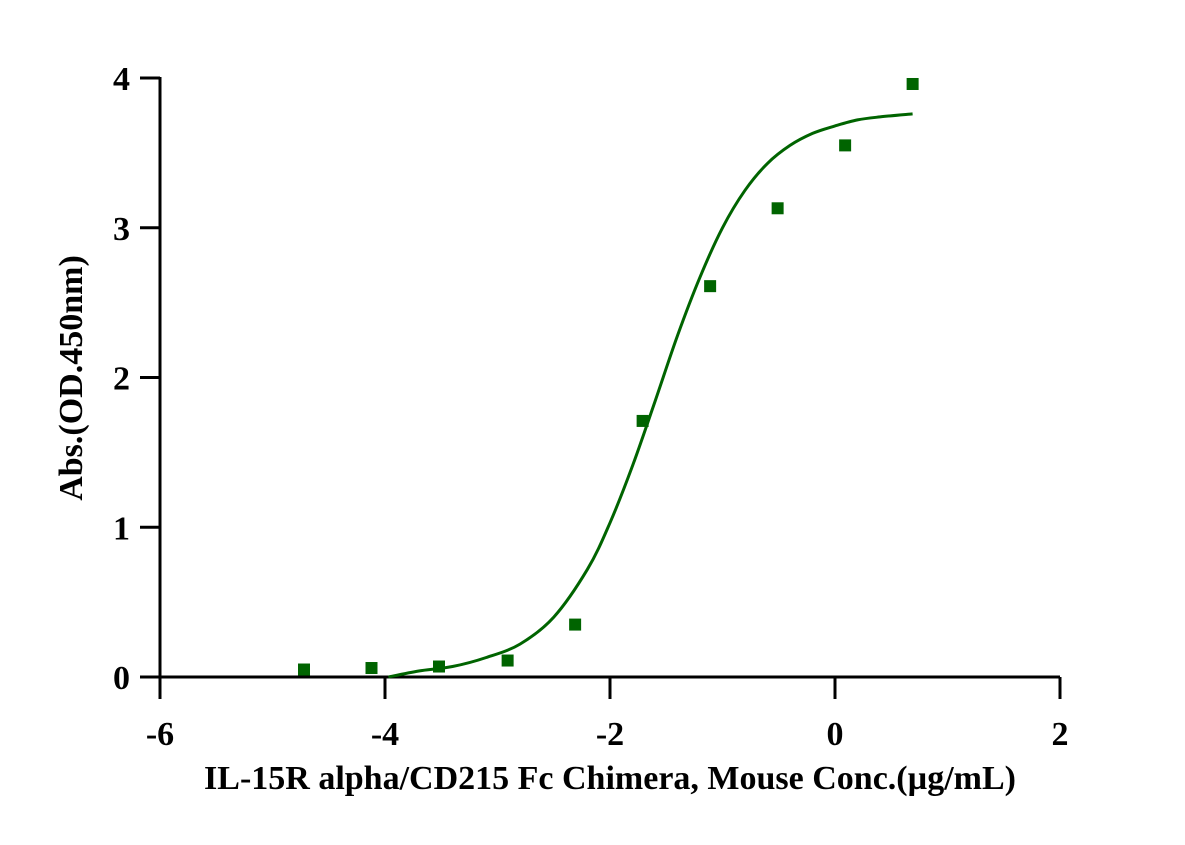 Image resolution: width=1185 pixels, height=845 pixels. Describe the element at coordinates (121, 678) in the screenshot. I see `y-tick-label: 0` at that location.